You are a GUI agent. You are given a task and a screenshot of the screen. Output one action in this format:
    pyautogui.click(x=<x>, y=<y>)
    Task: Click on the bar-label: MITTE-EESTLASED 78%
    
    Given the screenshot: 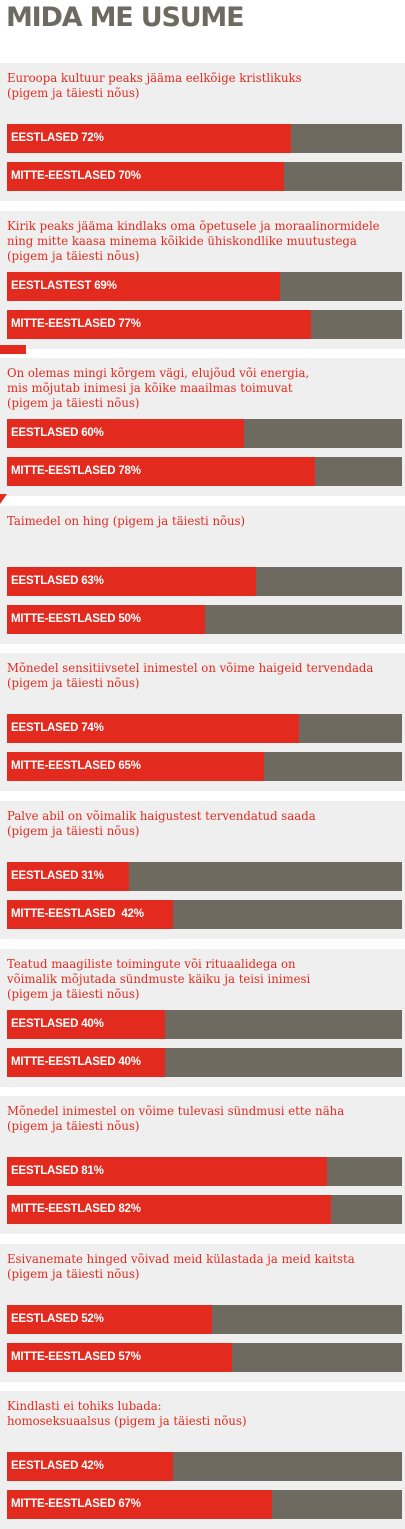 What is the action you would take?
    pyautogui.click(x=76, y=471)
    